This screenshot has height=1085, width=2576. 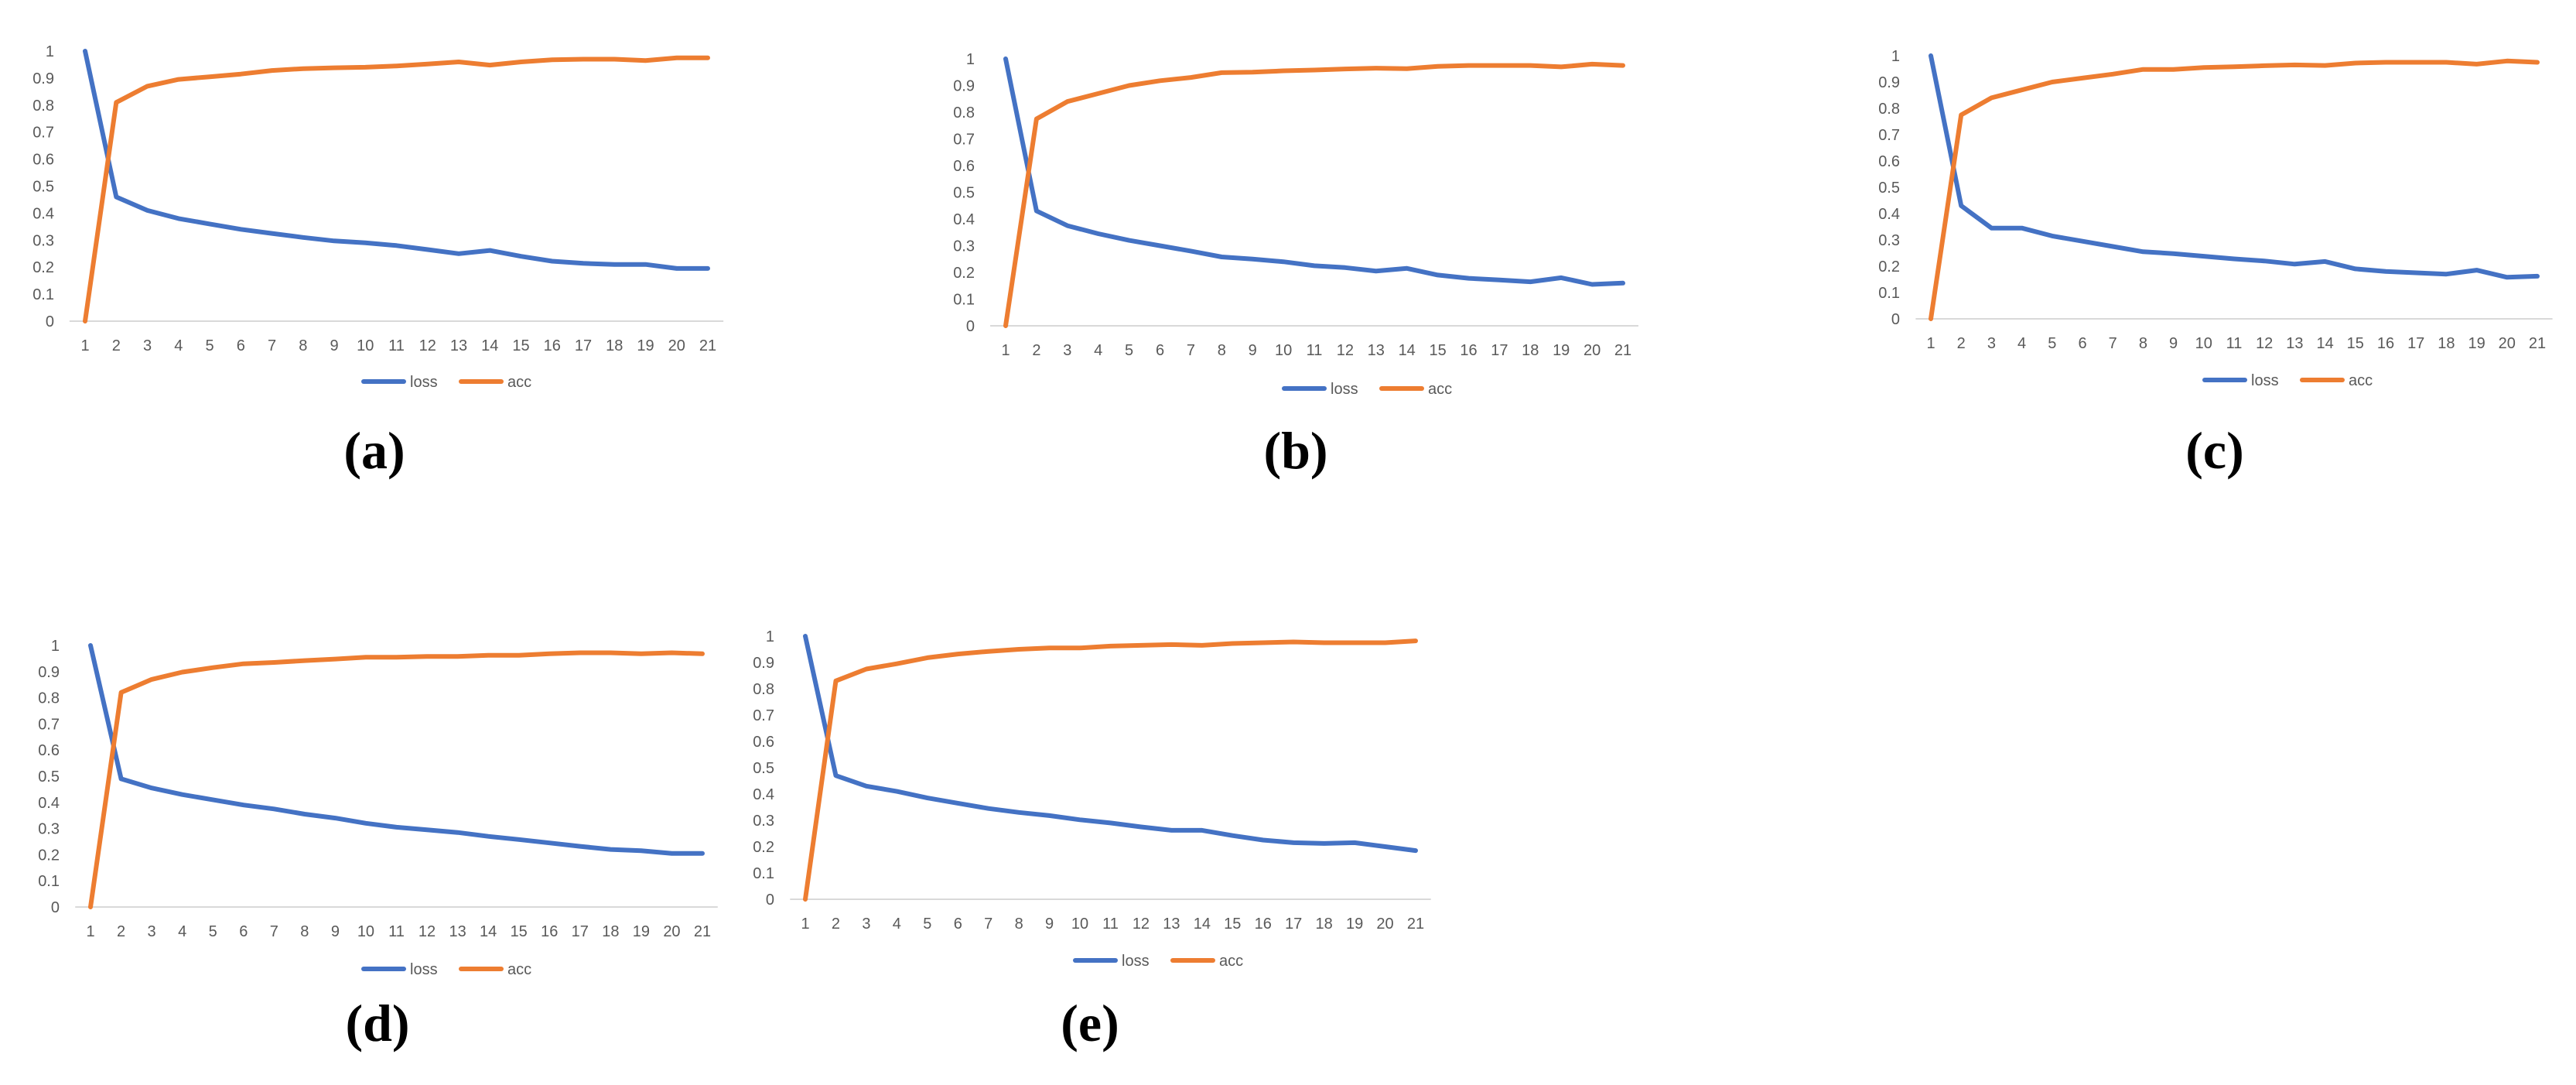 I want to click on panel-label: (a), so click(x=374, y=450).